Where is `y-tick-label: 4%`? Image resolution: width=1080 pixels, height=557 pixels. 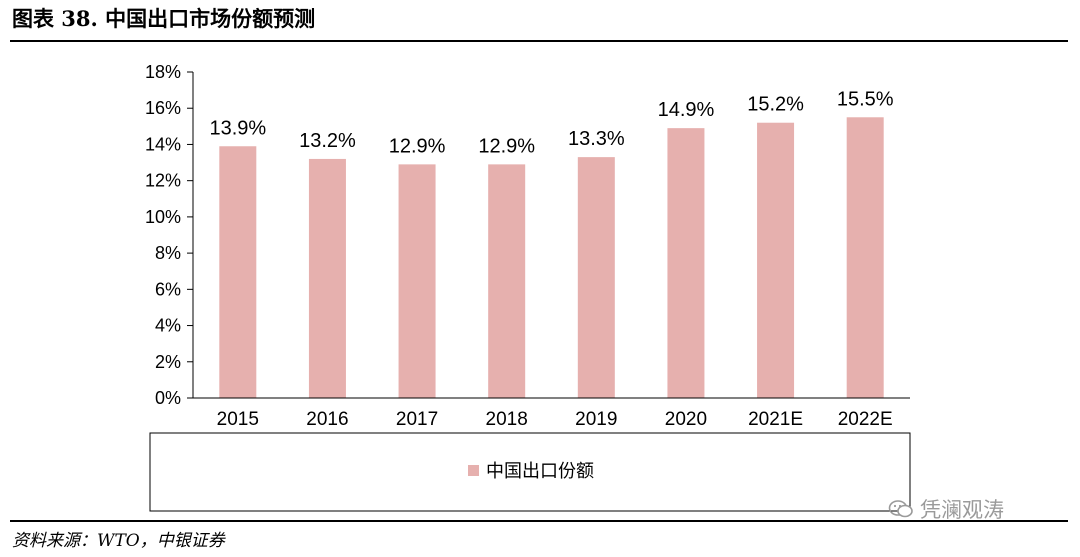
y-tick-label: 4% is located at coordinates (168, 326).